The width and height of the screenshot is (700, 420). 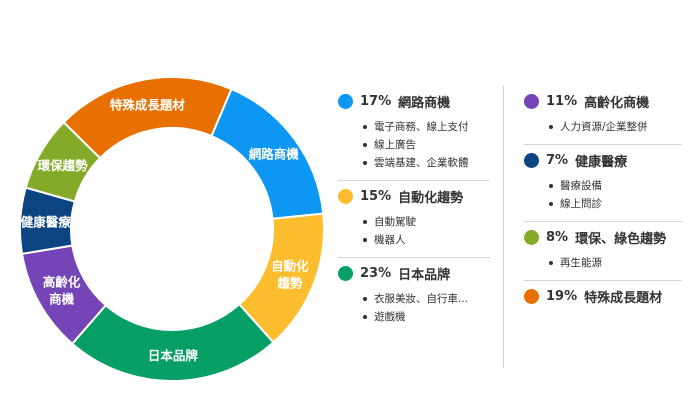 What do you see at coordinates (290, 275) in the screenshot?
I see `slice-label-1: 自動化趨勢` at bounding box center [290, 275].